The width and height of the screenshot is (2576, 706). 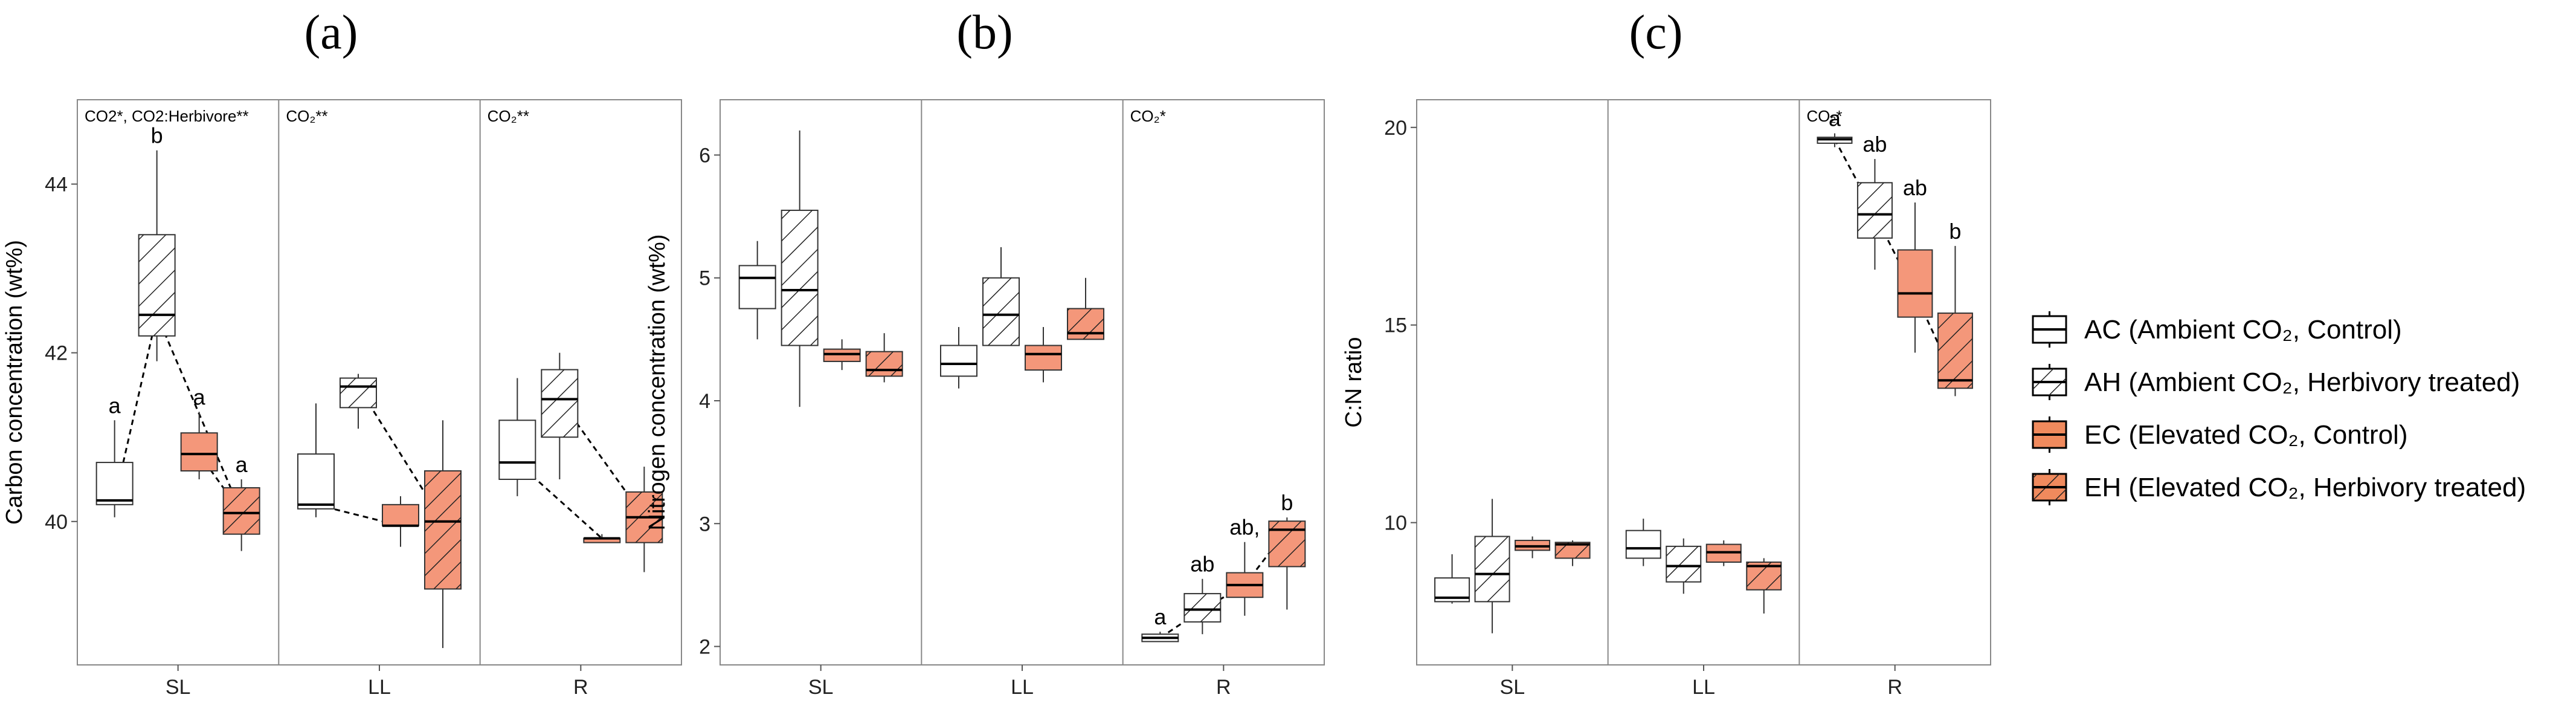 What do you see at coordinates (985, 32) in the screenshot?
I see `panel-letter: (b)` at bounding box center [985, 32].